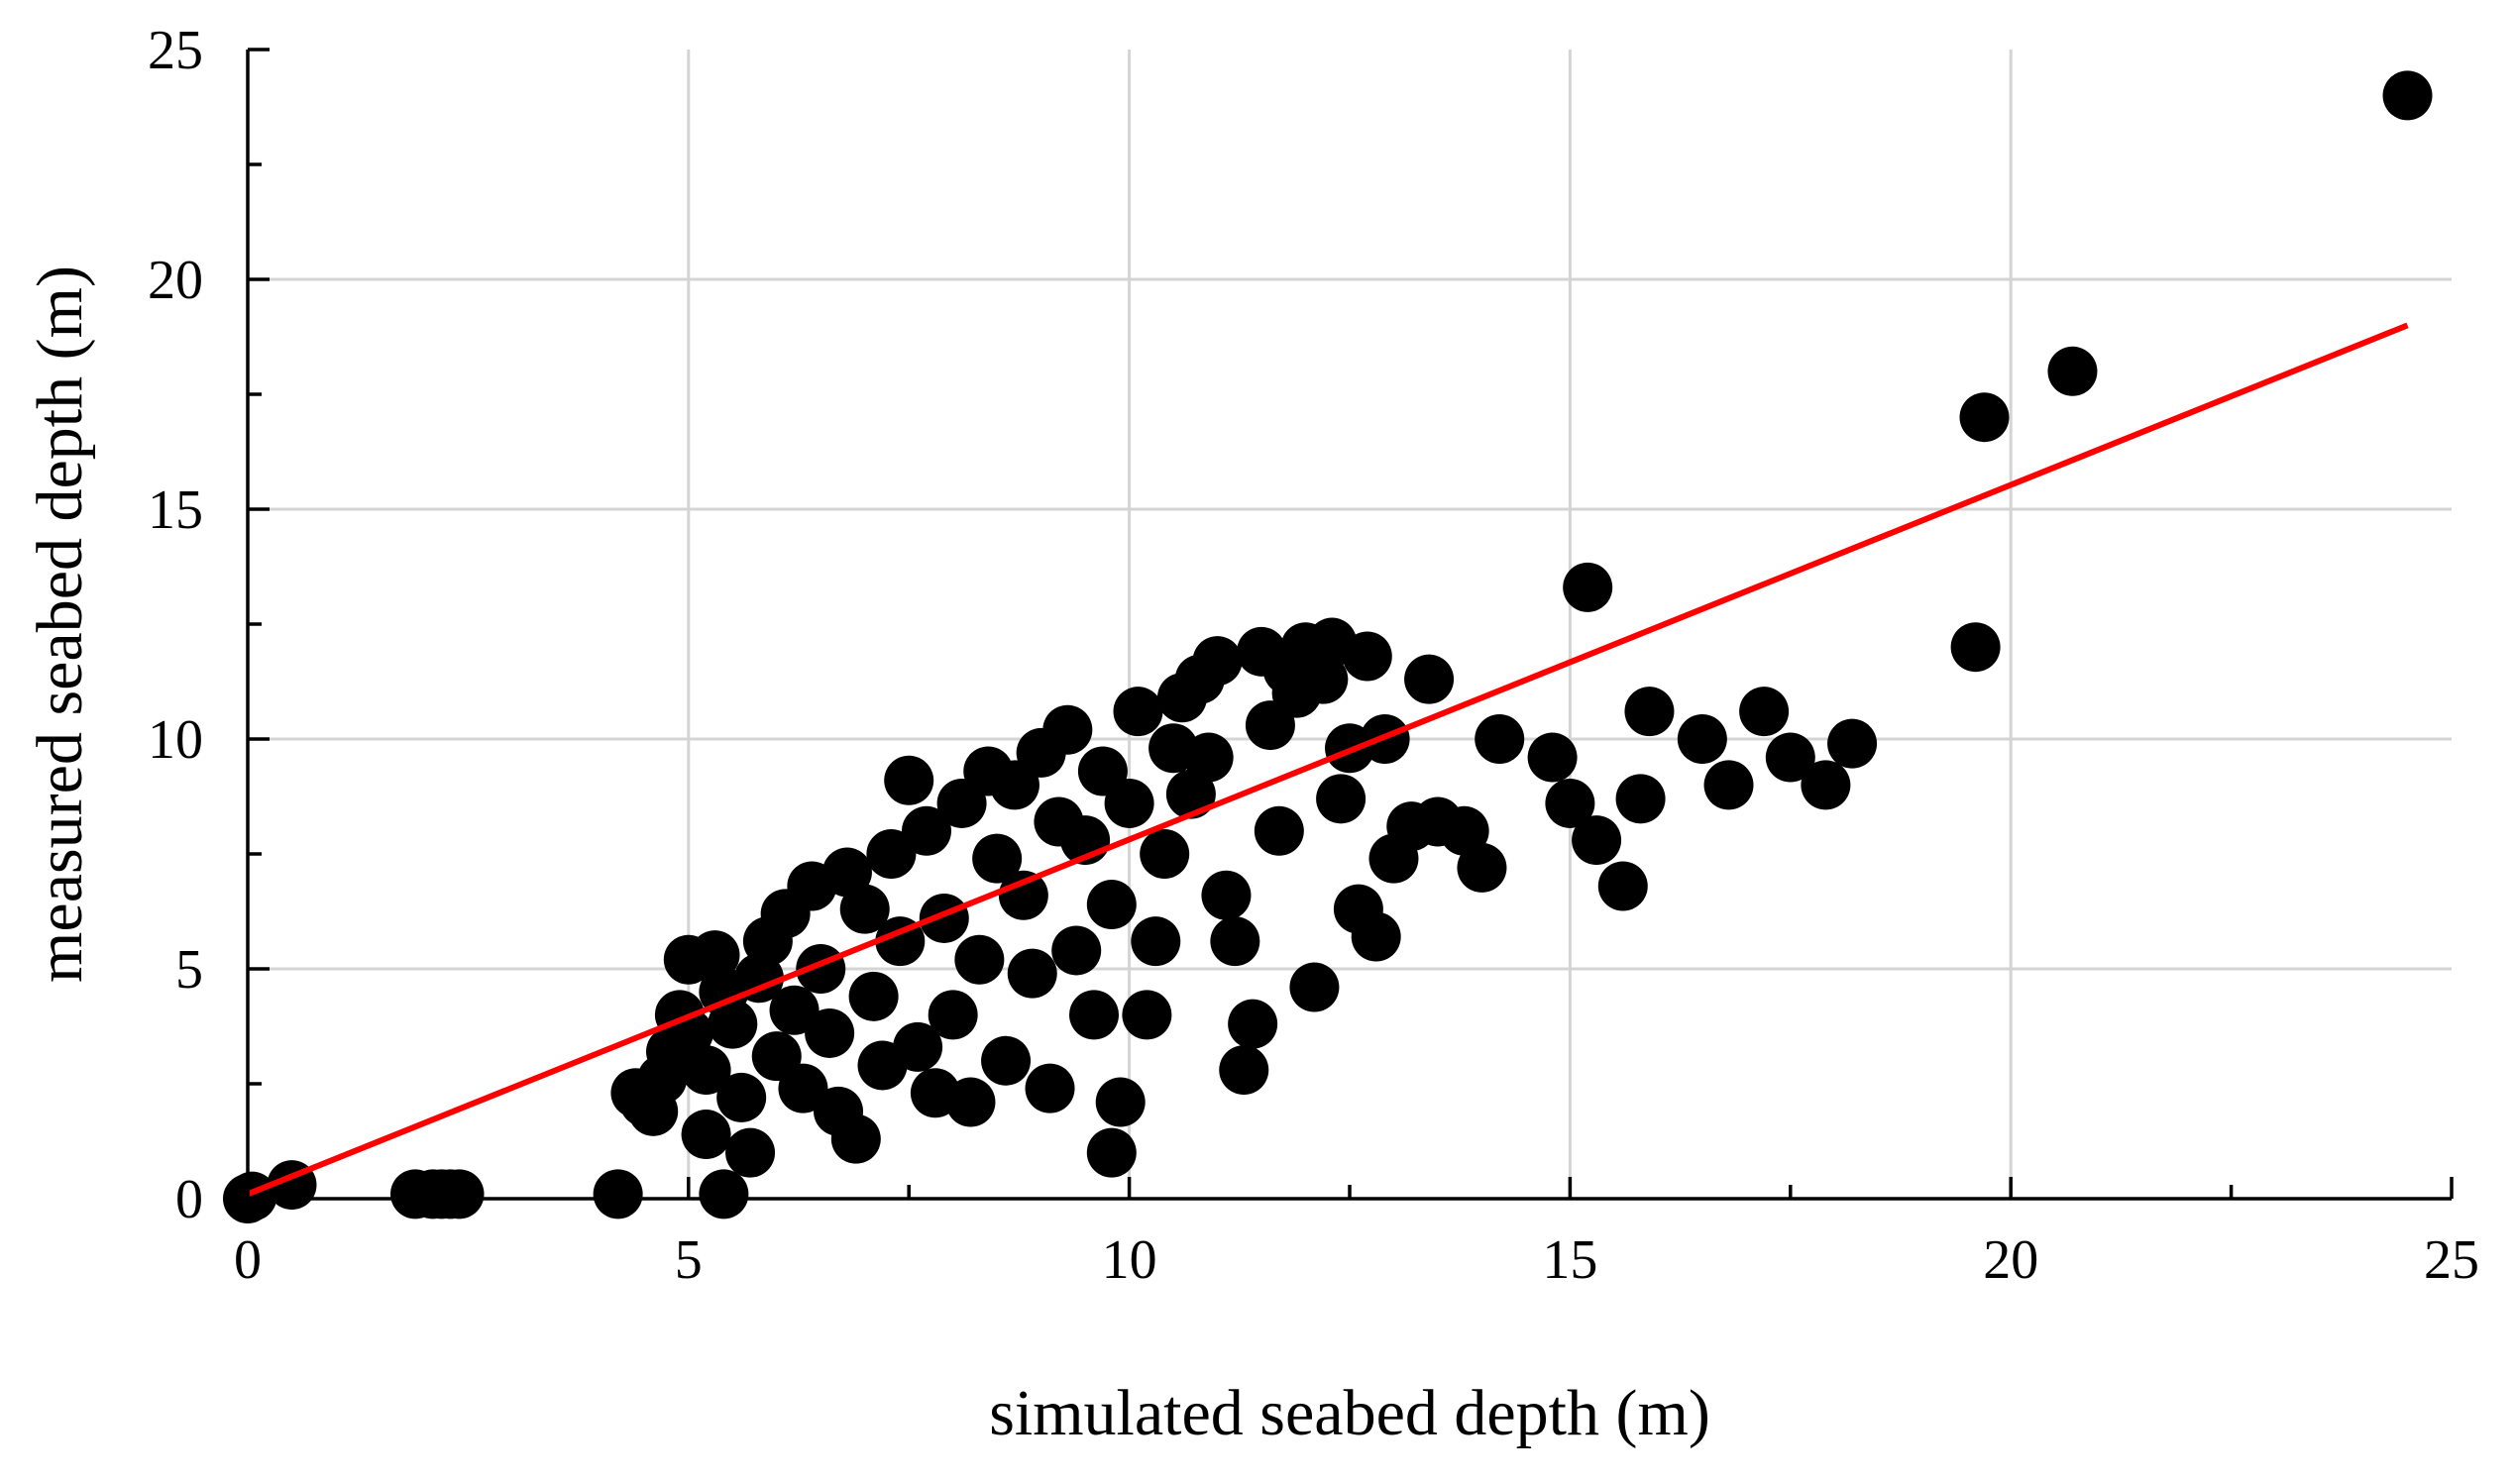 Image resolution: width=2515 pixels, height=1484 pixels. Describe the element at coordinates (2451, 1260) in the screenshot. I see `x-tick-label: 25` at that location.